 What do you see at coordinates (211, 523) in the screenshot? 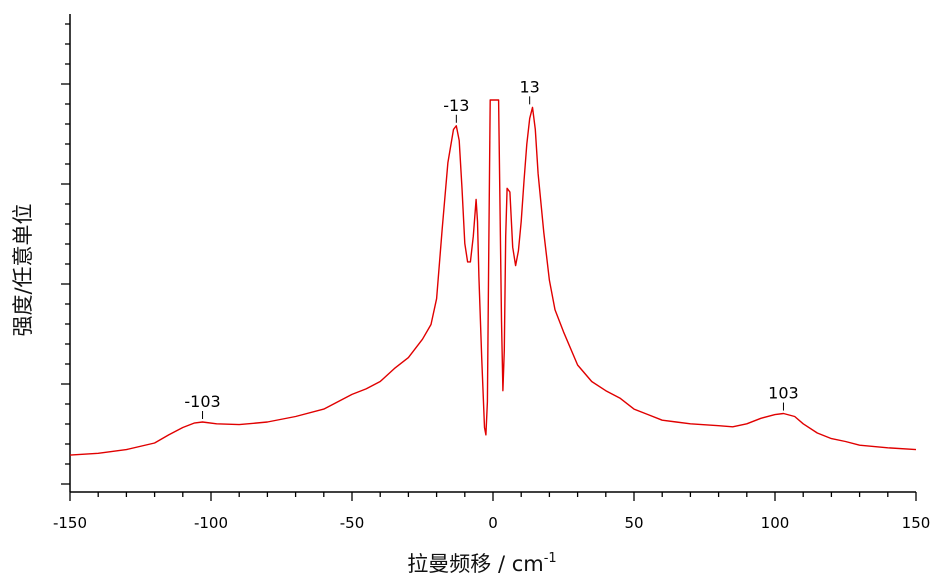
I see `x-tick-label: -100` at bounding box center [211, 523].